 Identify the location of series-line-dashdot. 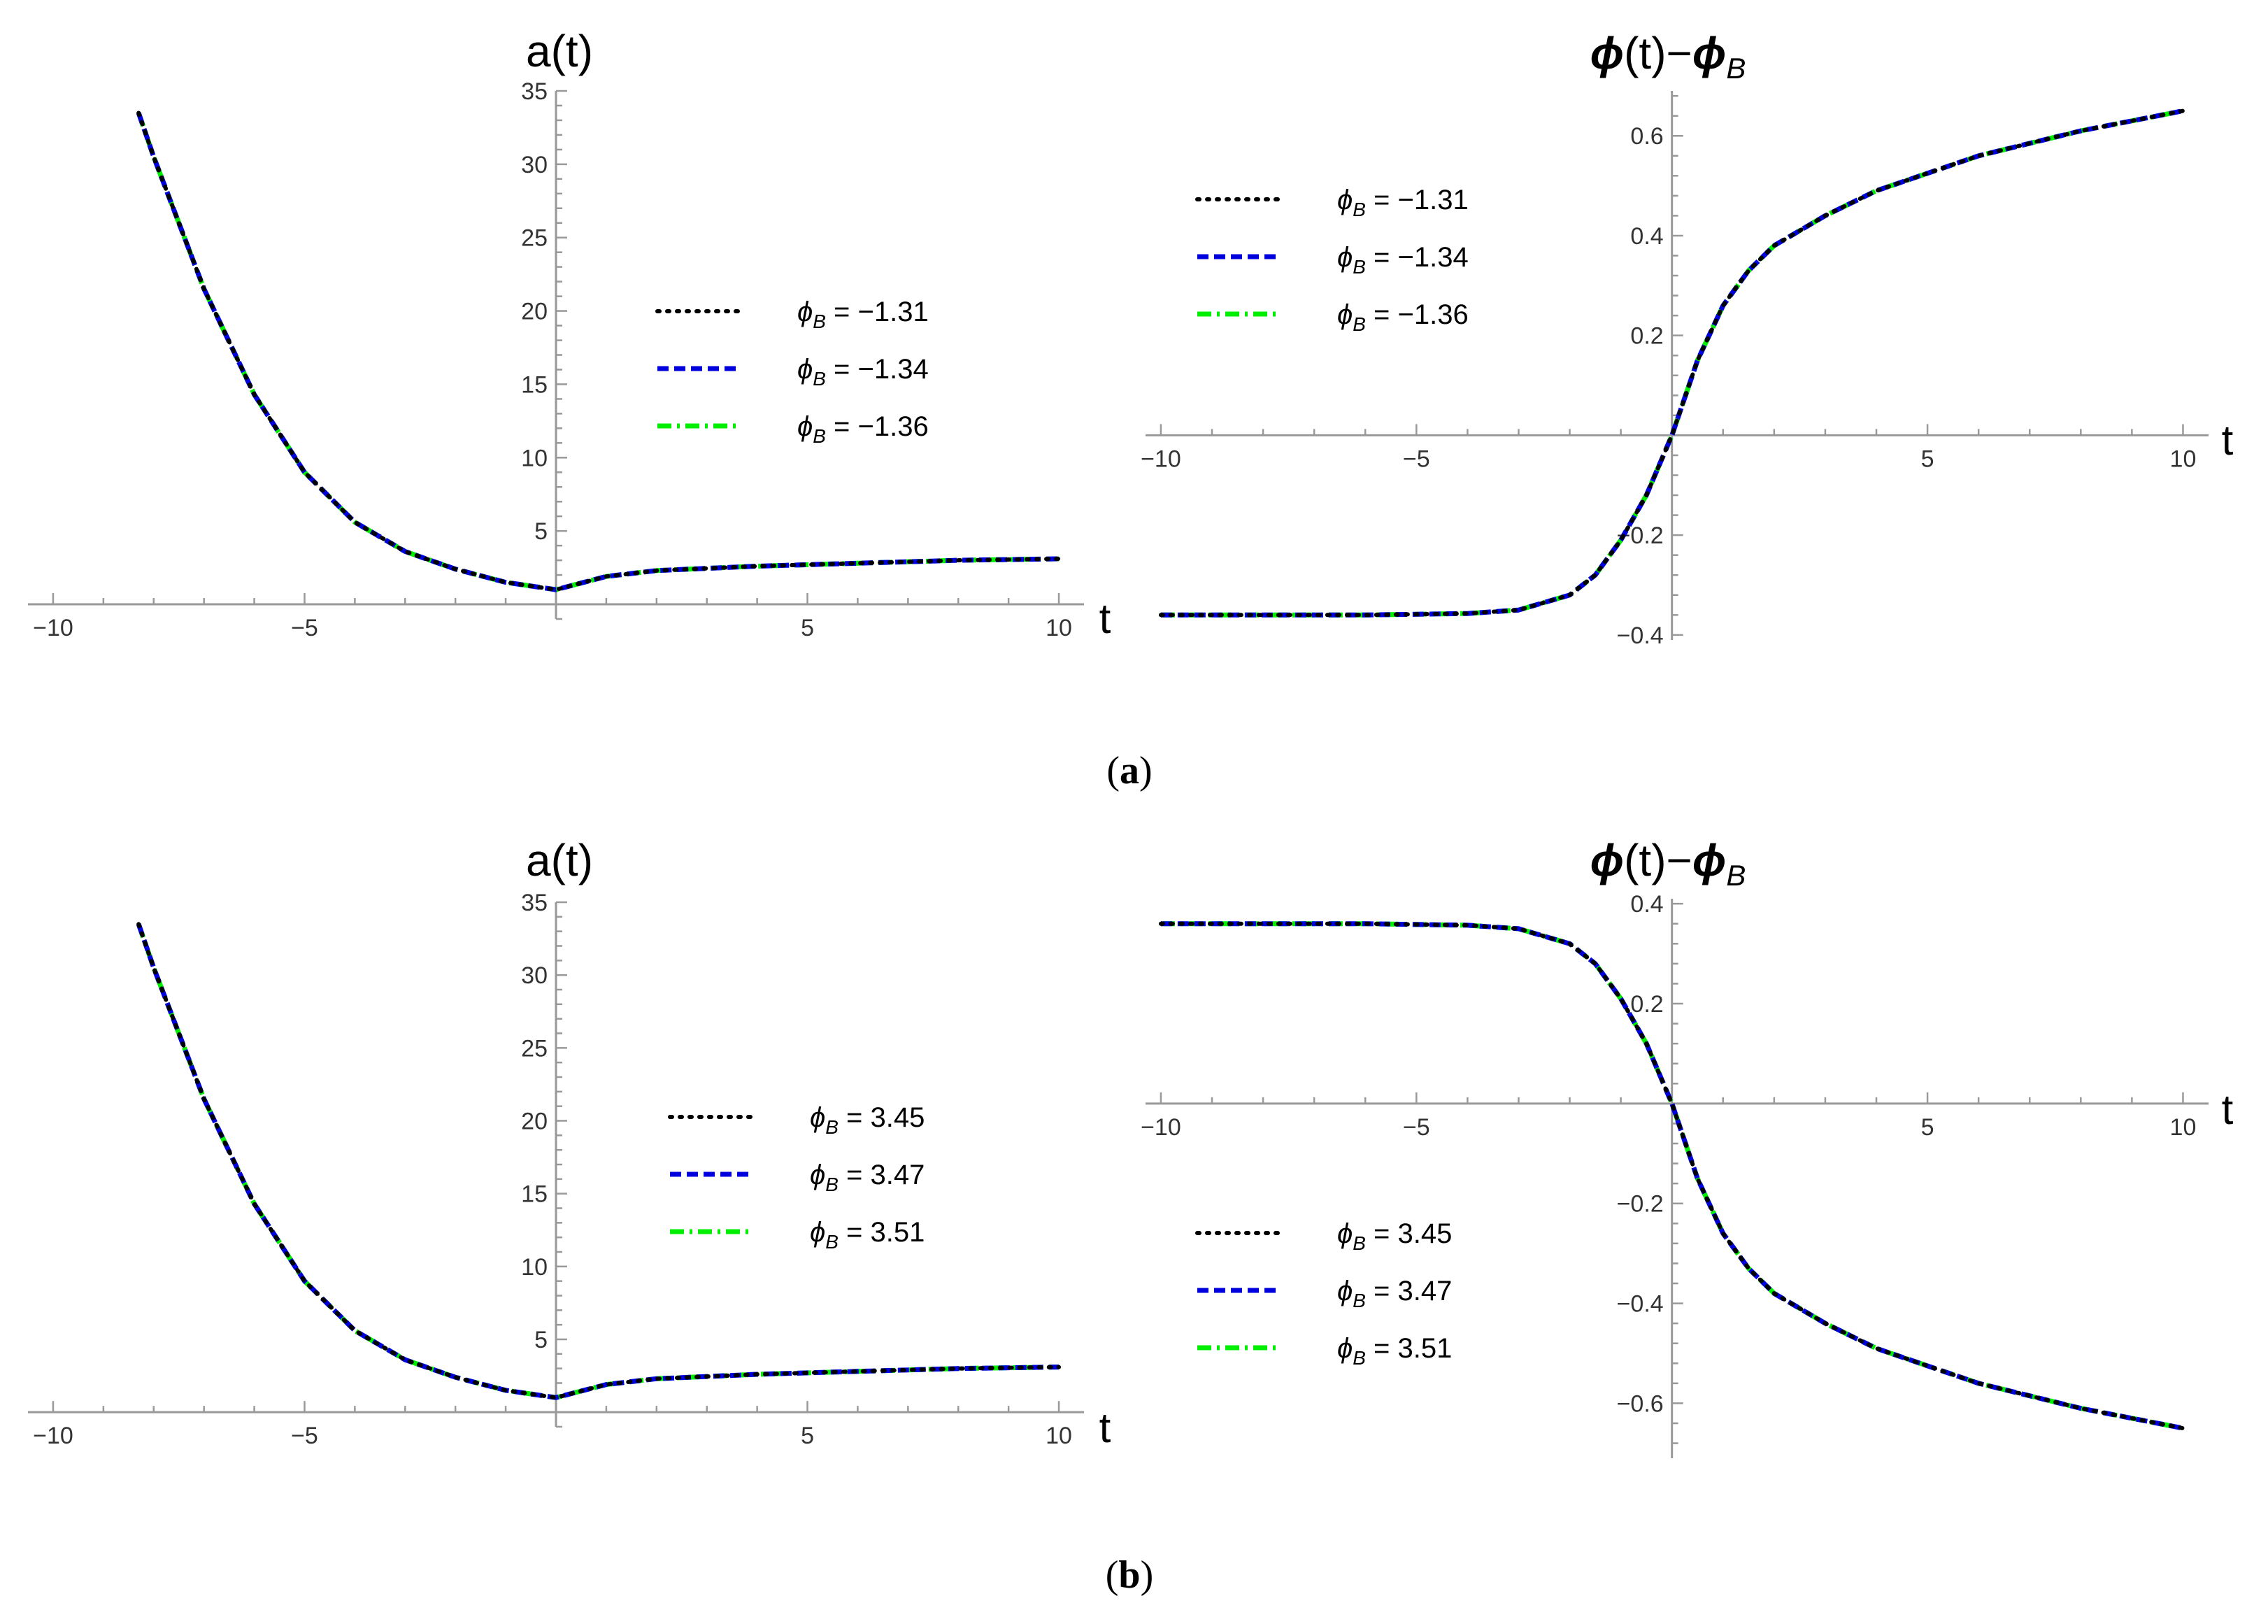
(598, 352).